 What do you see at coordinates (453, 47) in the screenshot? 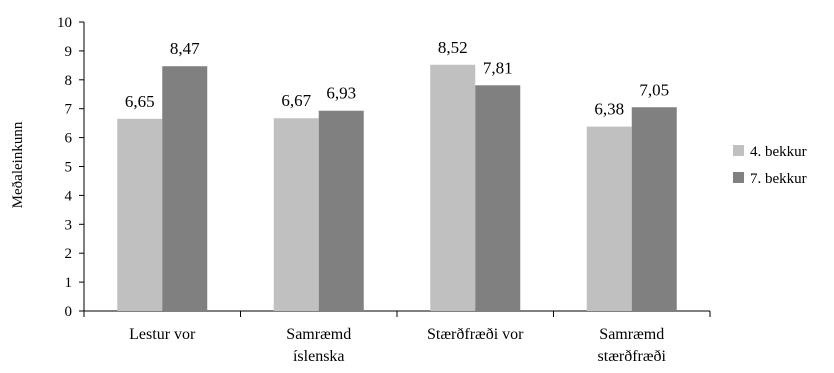
I see `bar-value-label: 8,52` at bounding box center [453, 47].